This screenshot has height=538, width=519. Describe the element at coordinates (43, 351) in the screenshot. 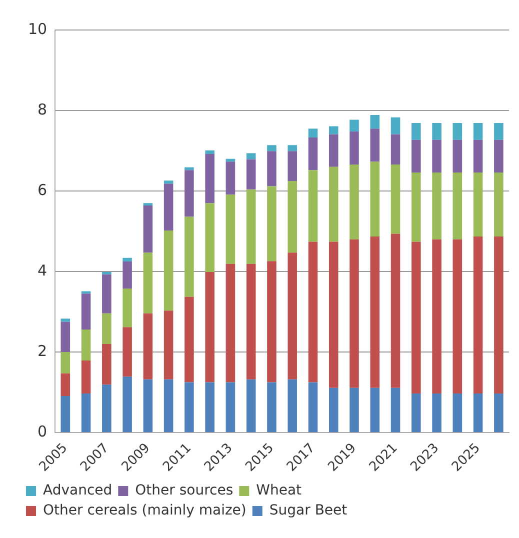

I see `y-tick-label: 2` at that location.